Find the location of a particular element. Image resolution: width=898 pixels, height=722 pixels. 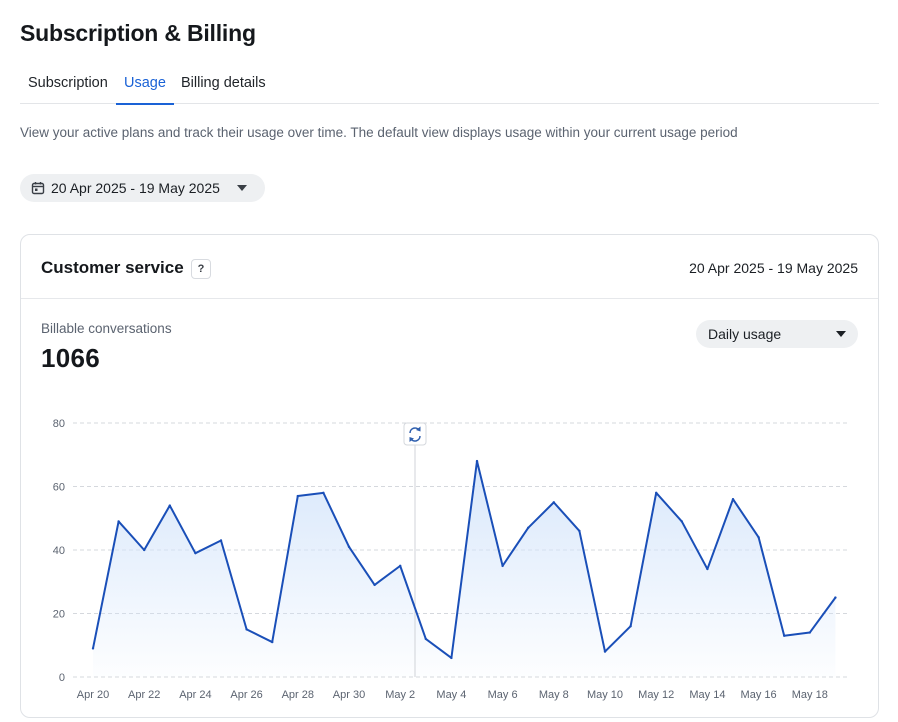

x-tick-label: Apr 30 is located at coordinates (349, 695).